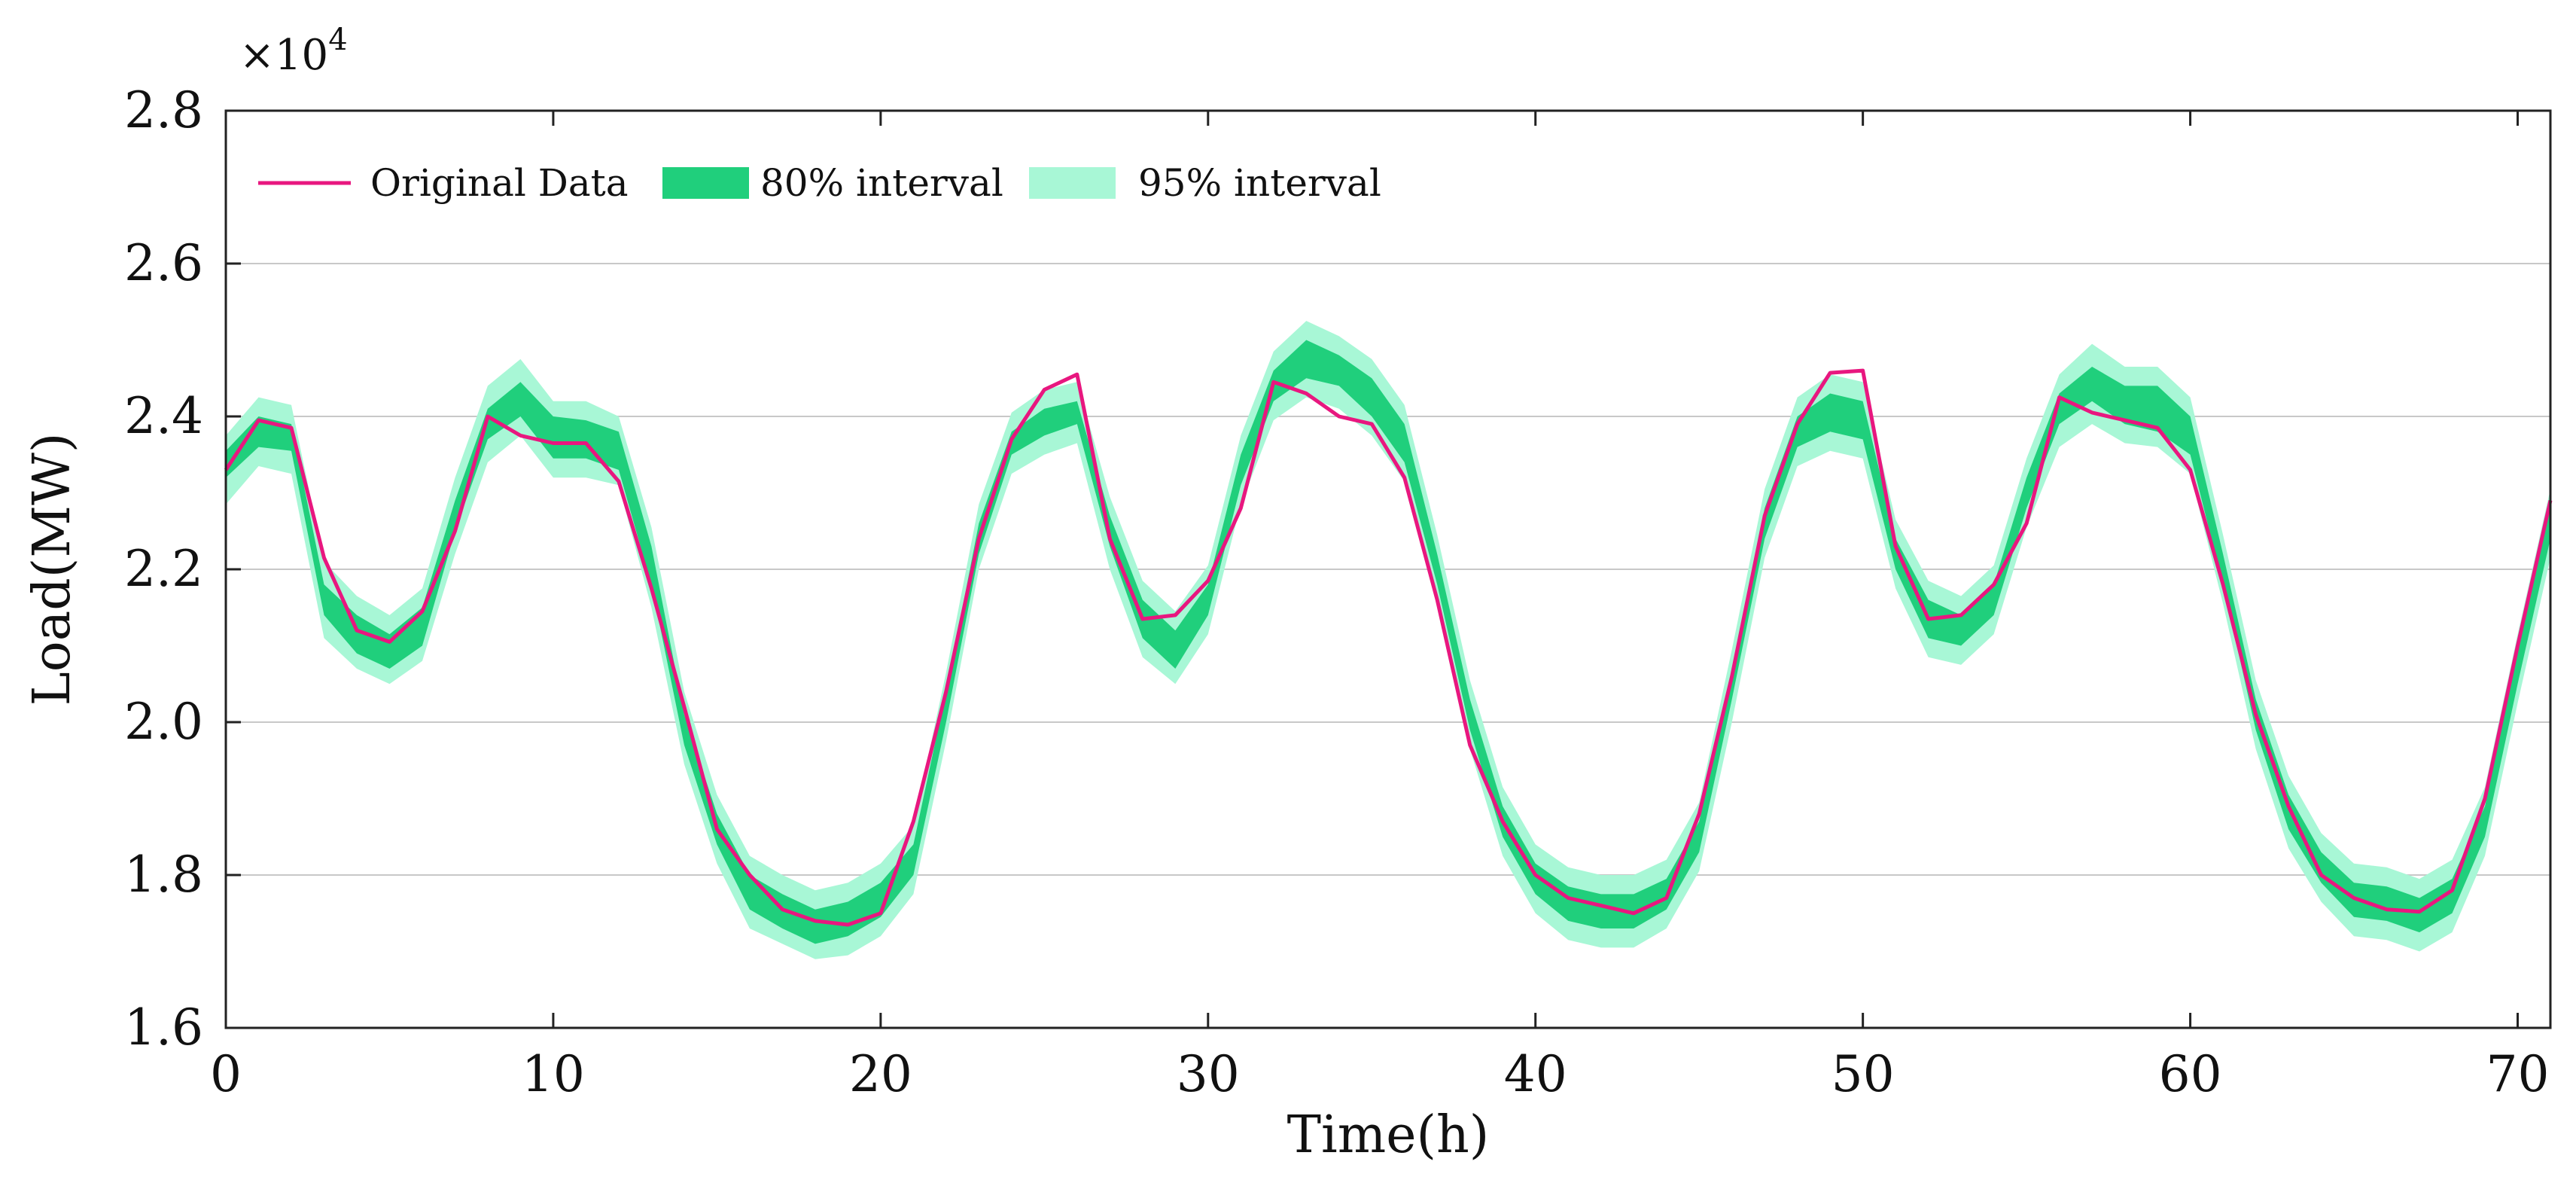 This screenshot has width=2576, height=1183. I want to click on x-tick-label: 20, so click(881, 1074).